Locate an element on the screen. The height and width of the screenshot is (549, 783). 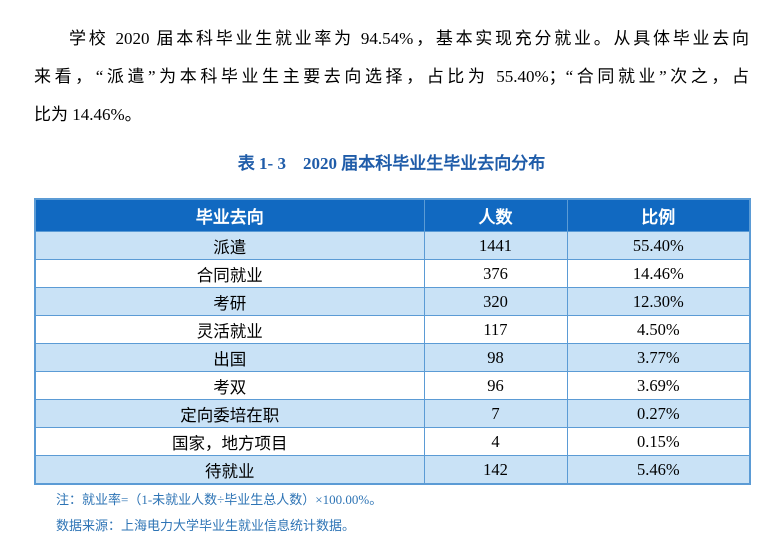
cell-ratio: 12.30% is located at coordinates (658, 301).